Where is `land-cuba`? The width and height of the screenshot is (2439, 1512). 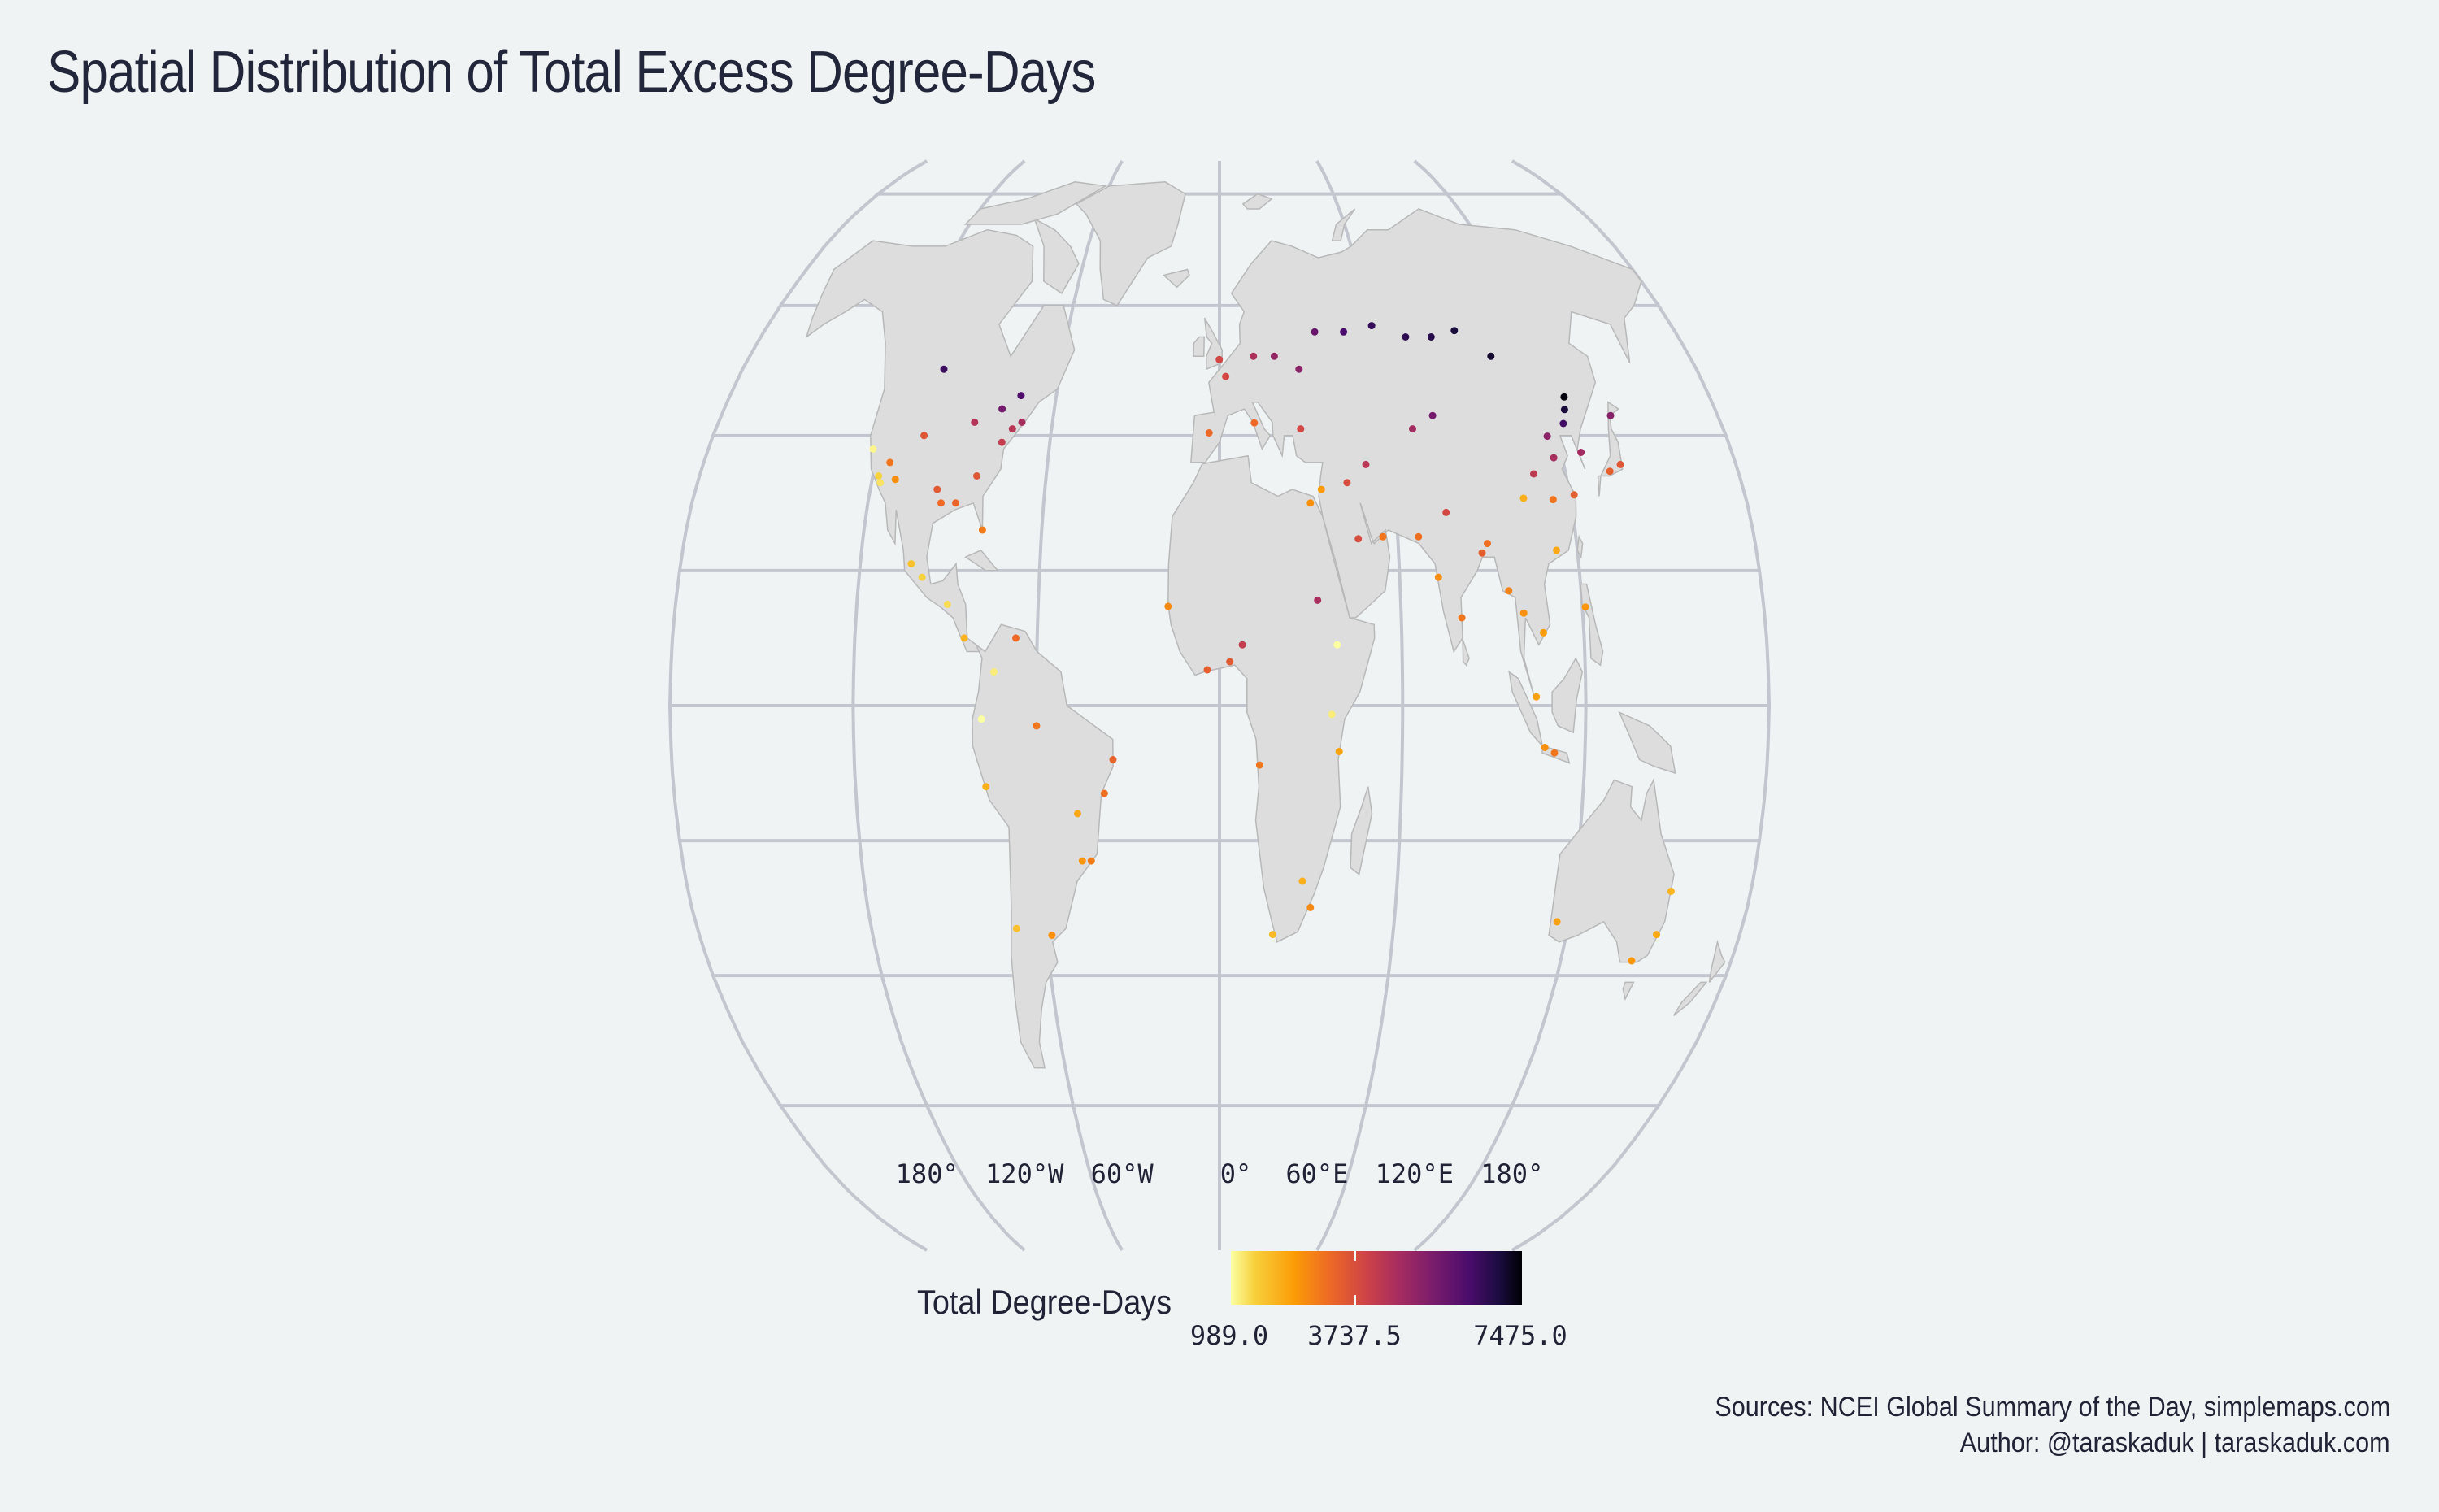
land-cuba is located at coordinates (981, 560).